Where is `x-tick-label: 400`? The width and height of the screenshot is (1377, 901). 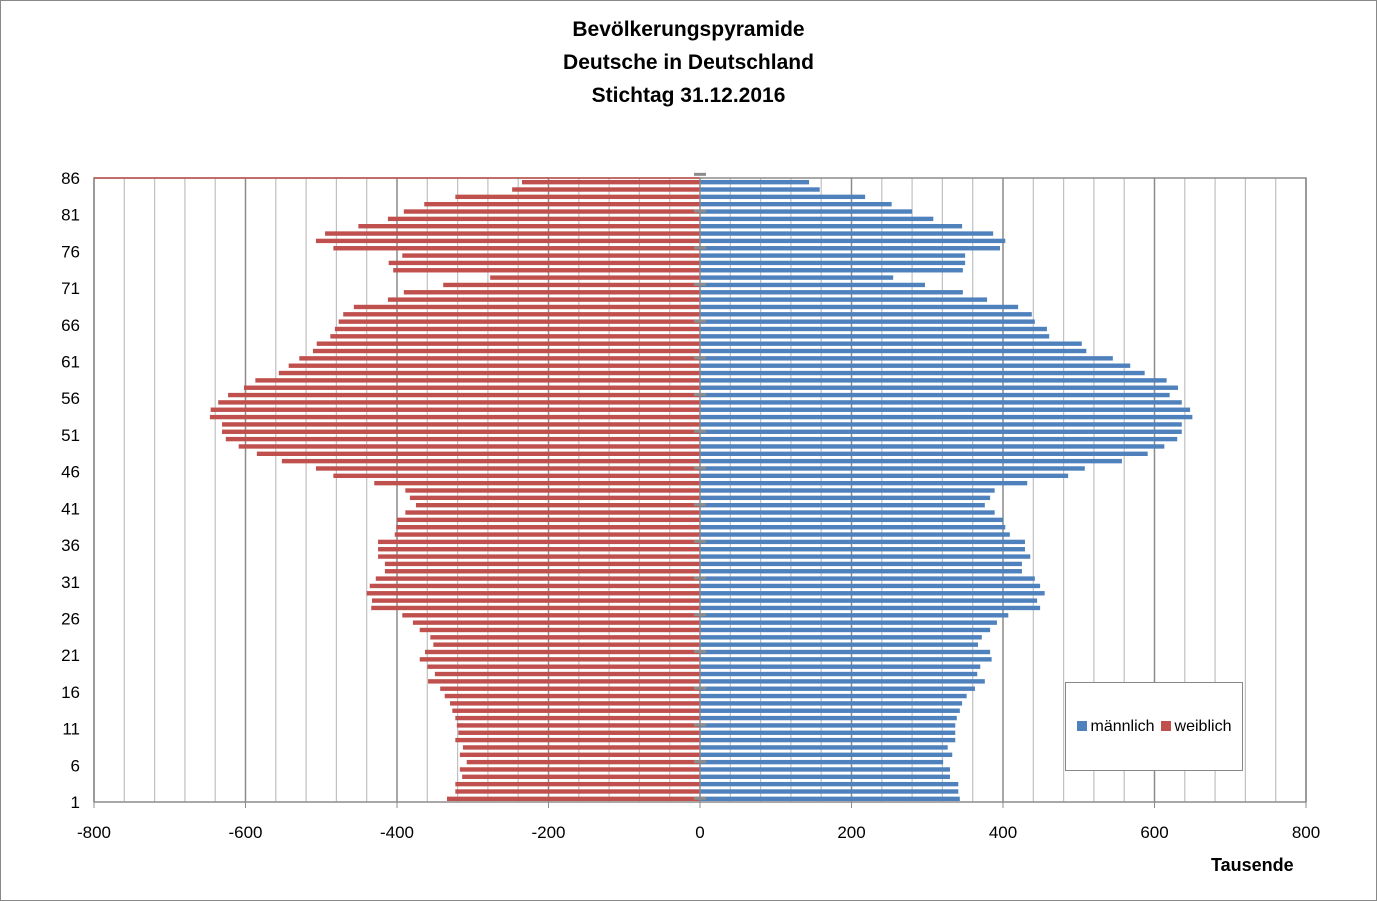
x-tick-label: 400 is located at coordinates (1003, 832).